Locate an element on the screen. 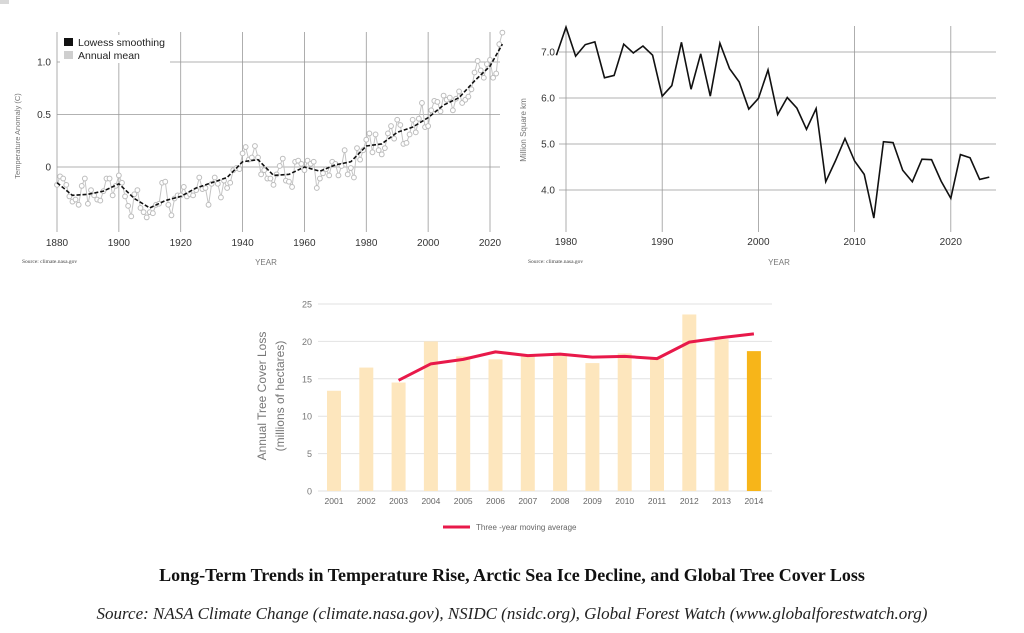  temperature-source: Source: climate.nasa.gov is located at coordinates (49, 262).